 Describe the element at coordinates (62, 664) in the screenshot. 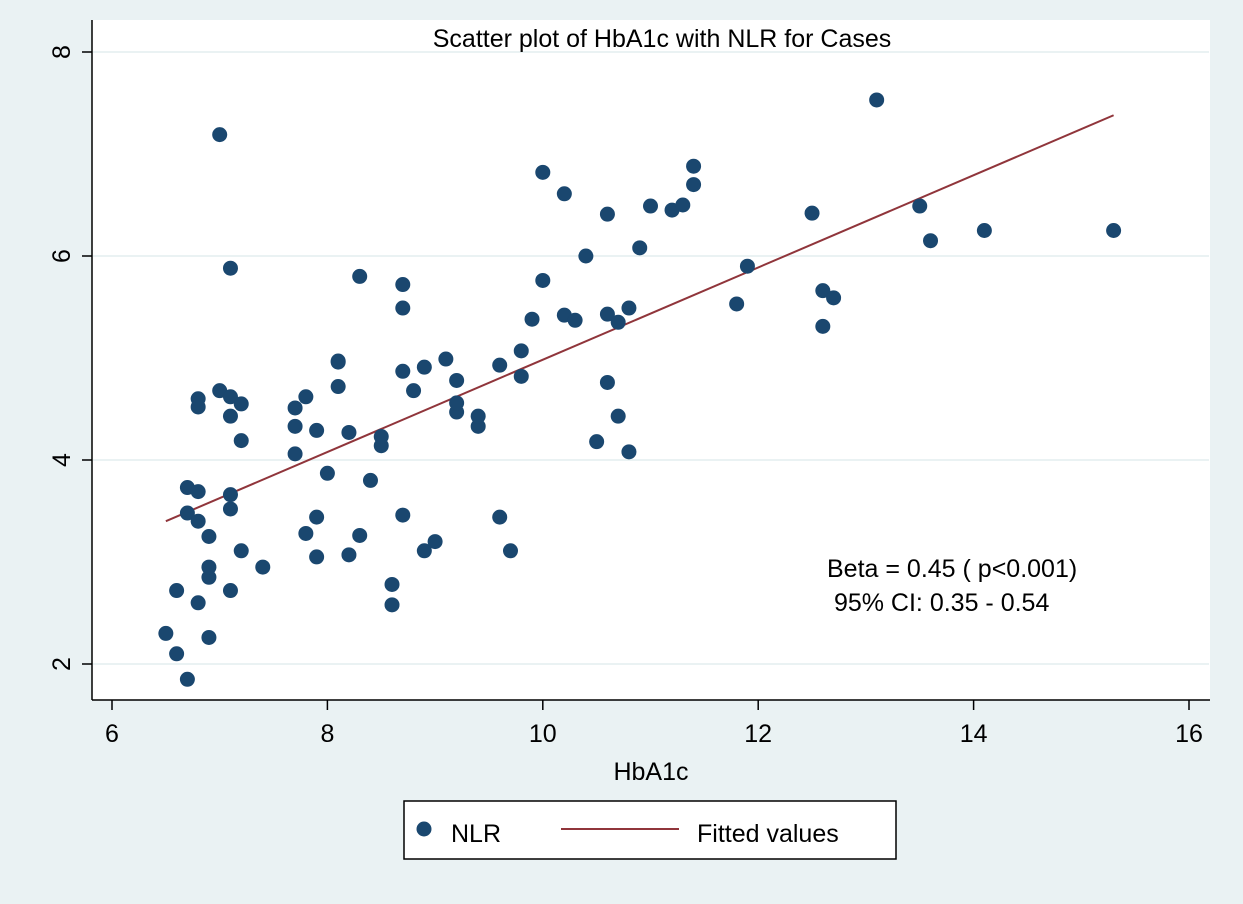

I see `y-tick-label: 2` at that location.